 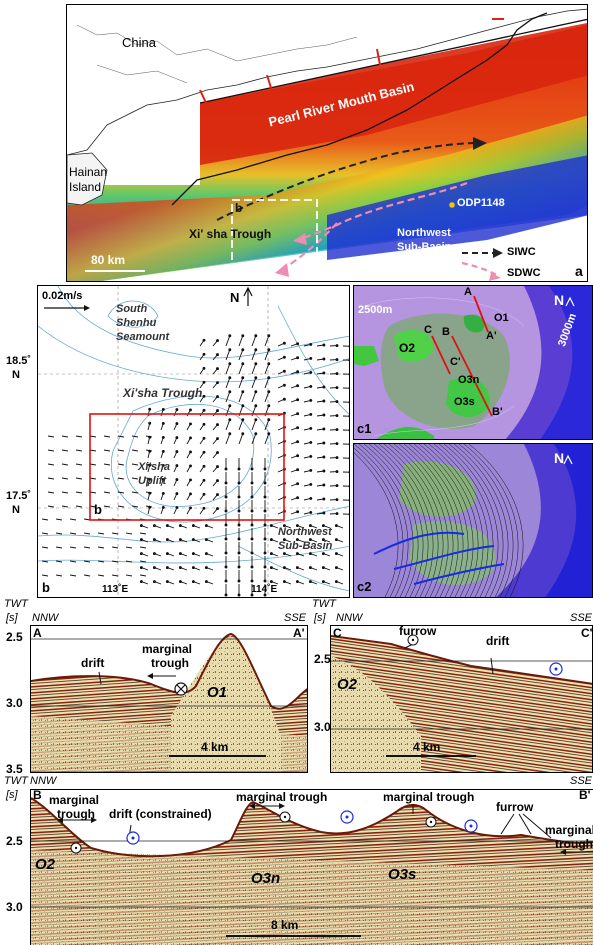 What do you see at coordinates (163, 393) in the screenshot?
I see `label-xisha-trough-b: Xi'sha Trough` at bounding box center [163, 393].